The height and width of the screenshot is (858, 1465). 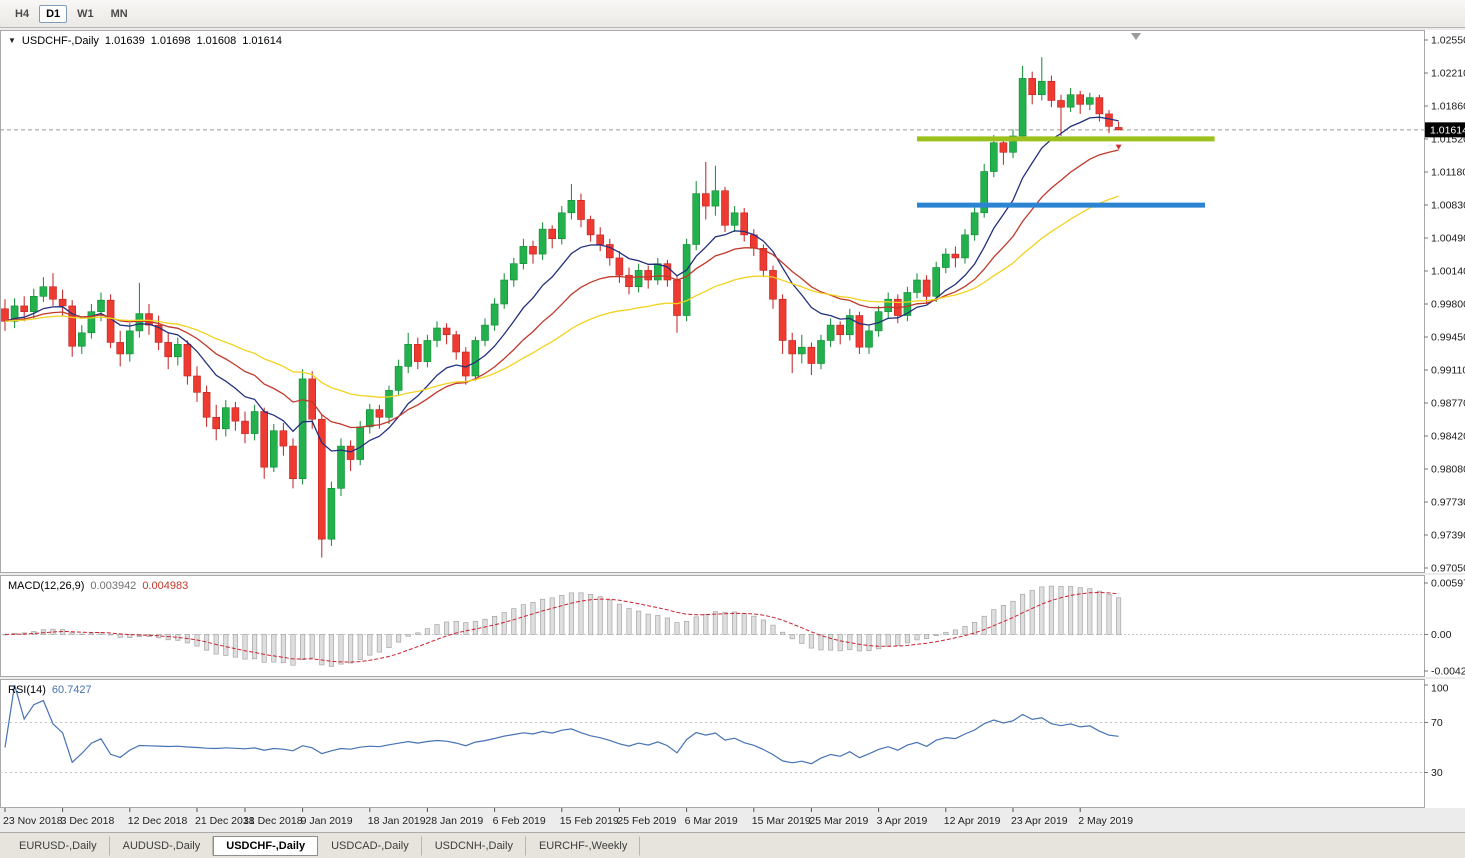 What do you see at coordinates (711, 821) in the screenshot?
I see `svg-text: 6 Mar 2019` at bounding box center [711, 821].